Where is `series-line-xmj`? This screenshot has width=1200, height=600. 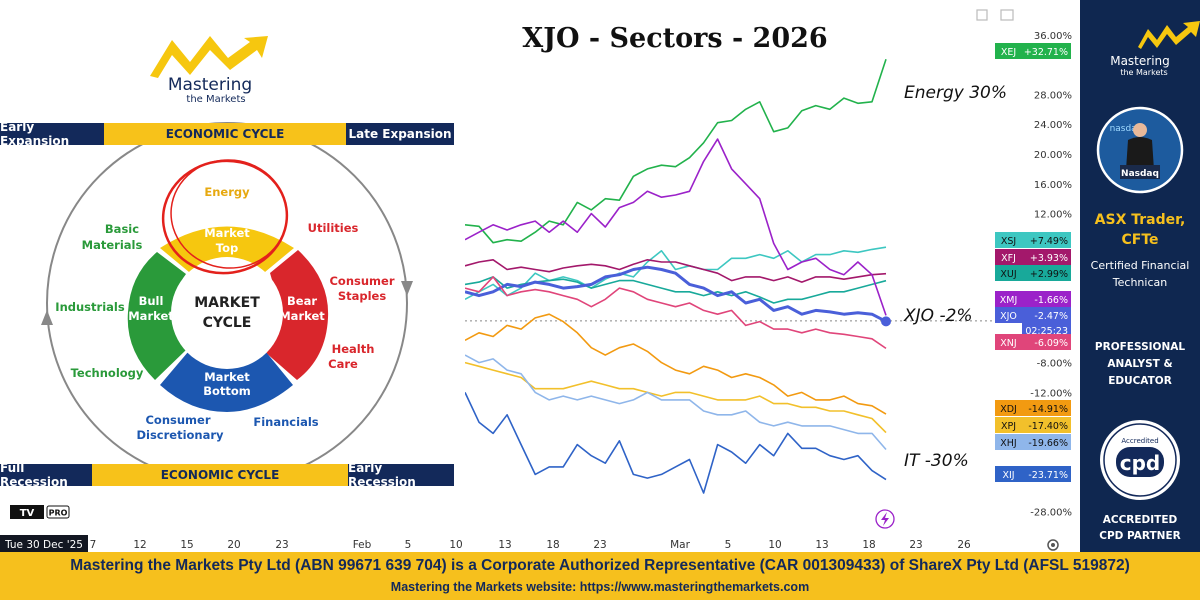
series-line-xmj is located at coordinates (675, 227).